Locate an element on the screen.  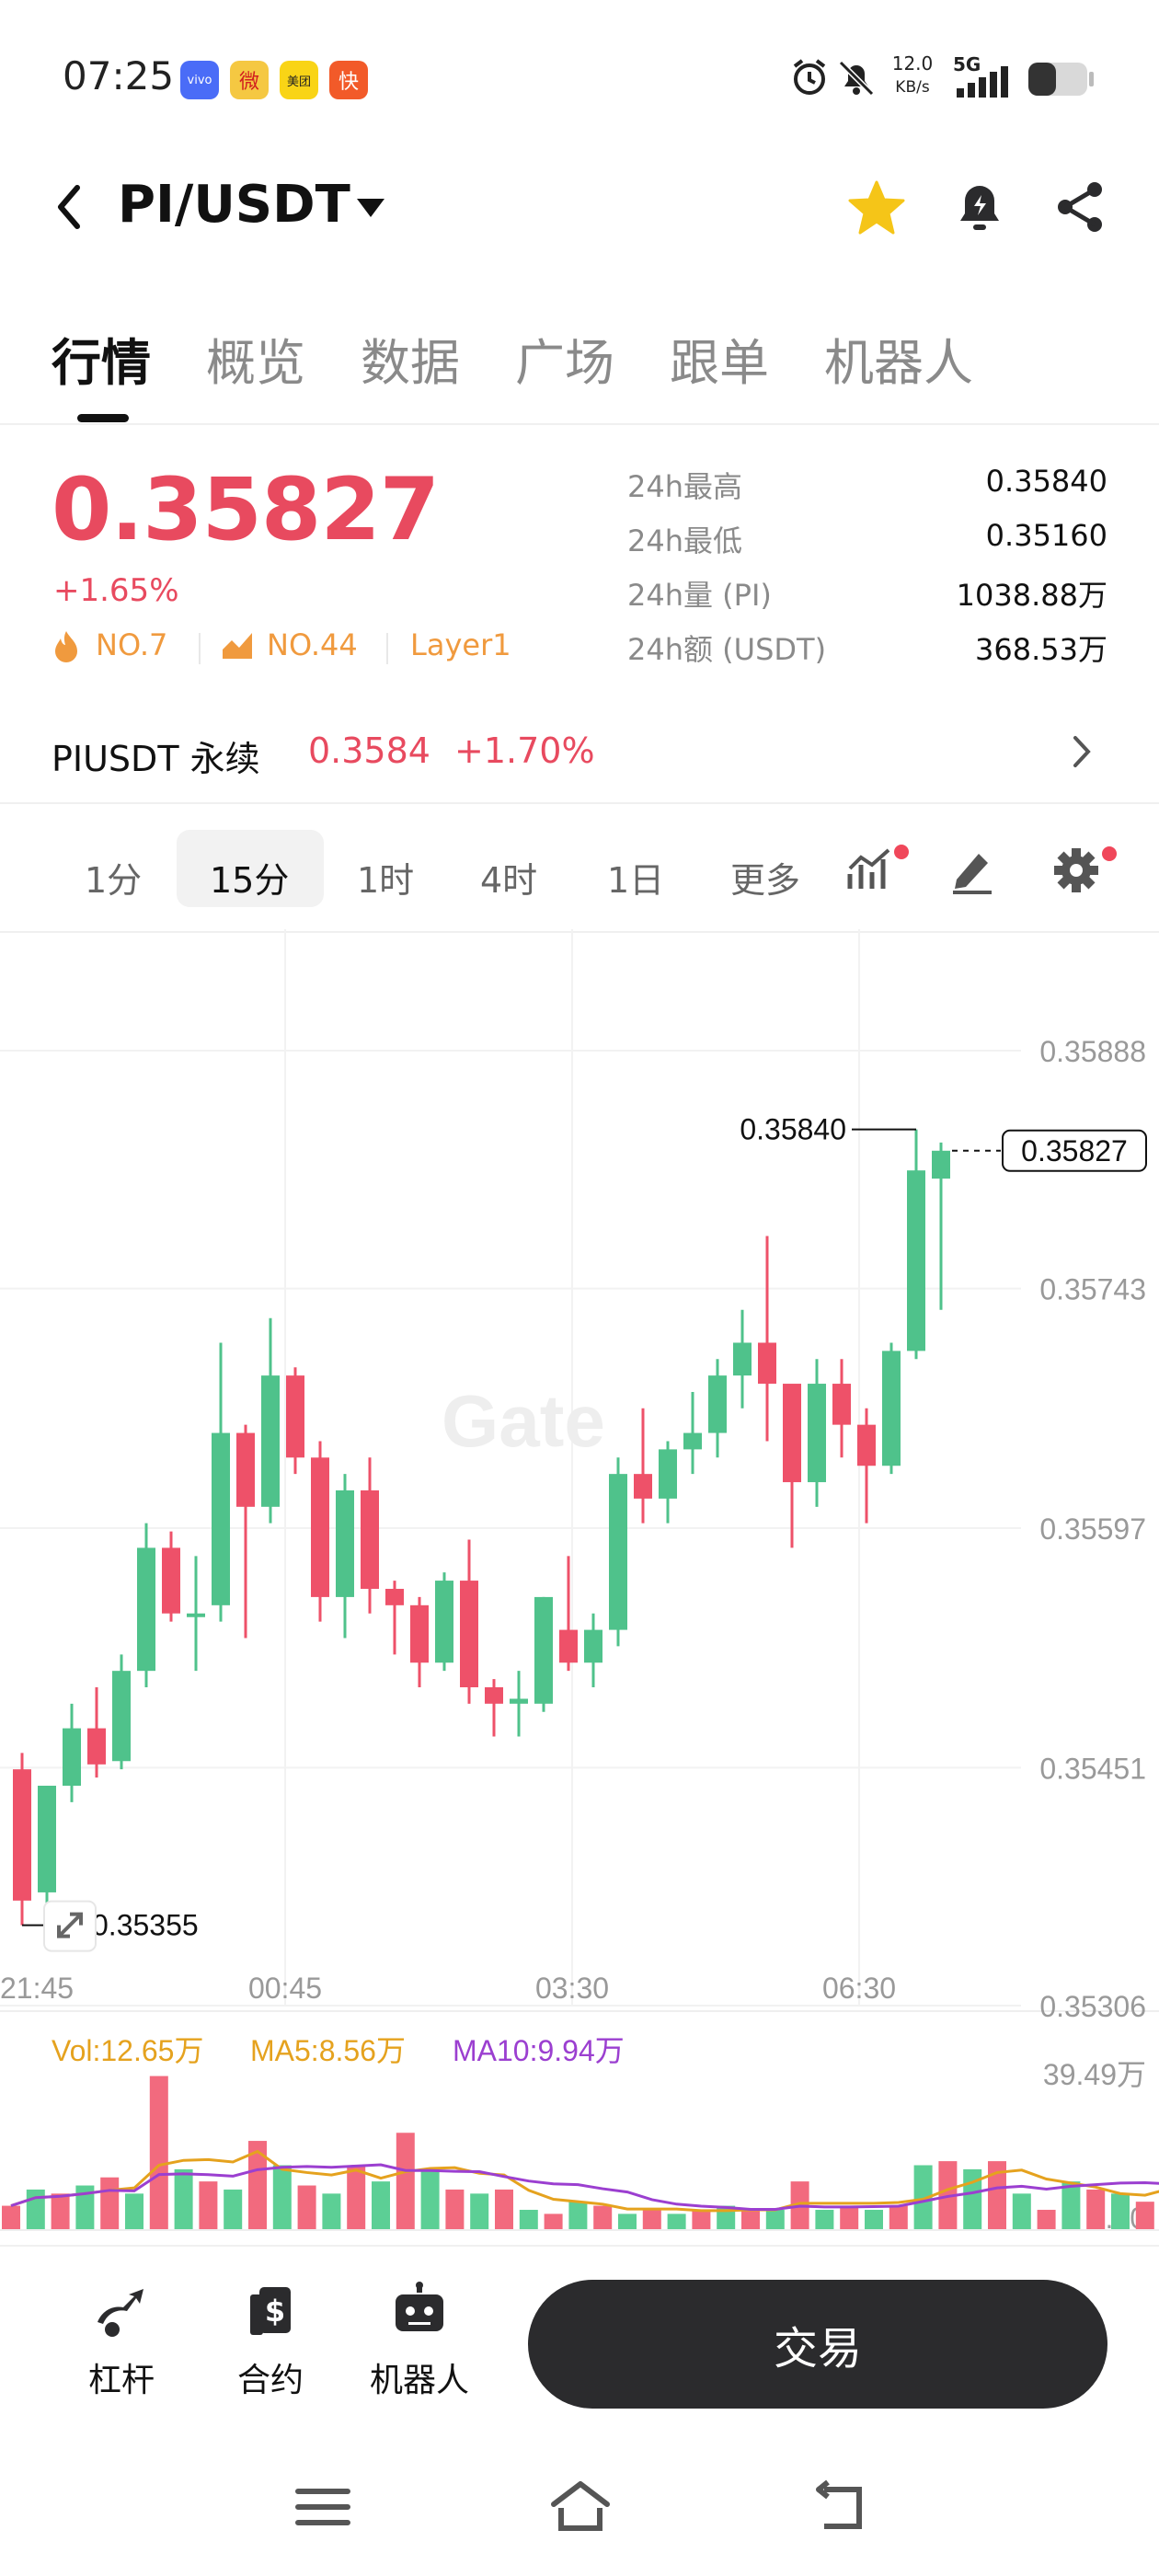
margin-button: 杠杆 is located at coordinates (121, 2341).